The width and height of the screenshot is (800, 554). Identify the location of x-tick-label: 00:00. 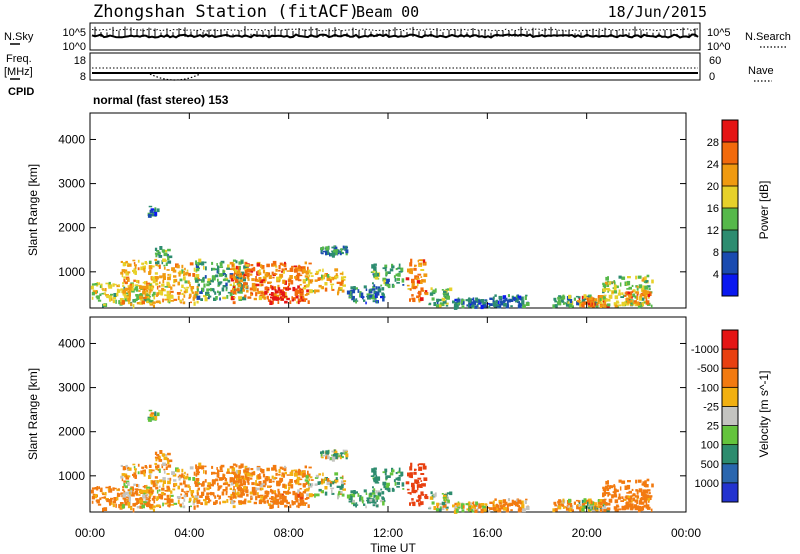
(686, 533).